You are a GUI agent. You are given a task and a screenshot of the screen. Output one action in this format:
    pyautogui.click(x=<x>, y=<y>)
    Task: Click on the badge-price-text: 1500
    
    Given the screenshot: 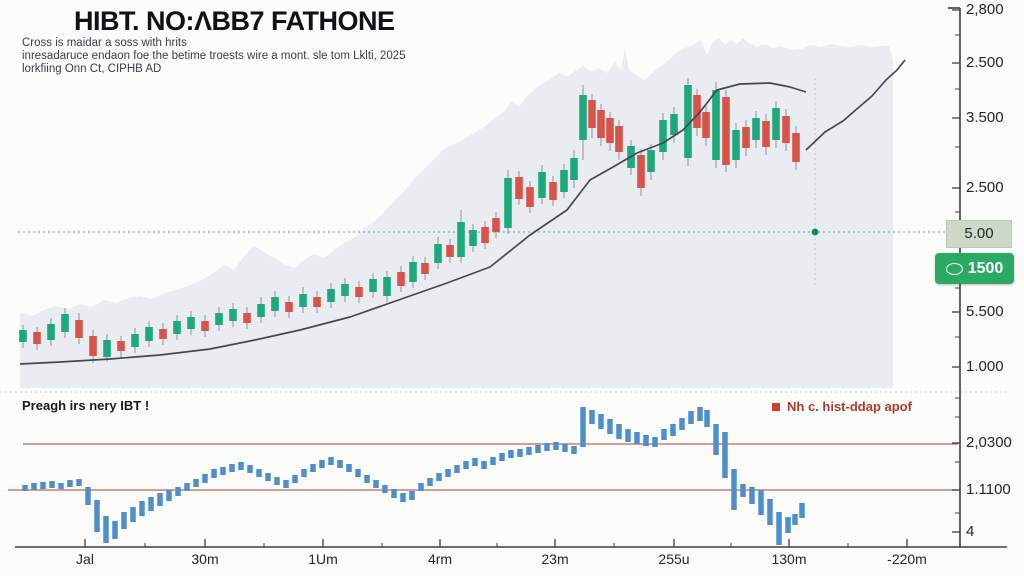 What is the action you would take?
    pyautogui.click(x=985, y=268)
    